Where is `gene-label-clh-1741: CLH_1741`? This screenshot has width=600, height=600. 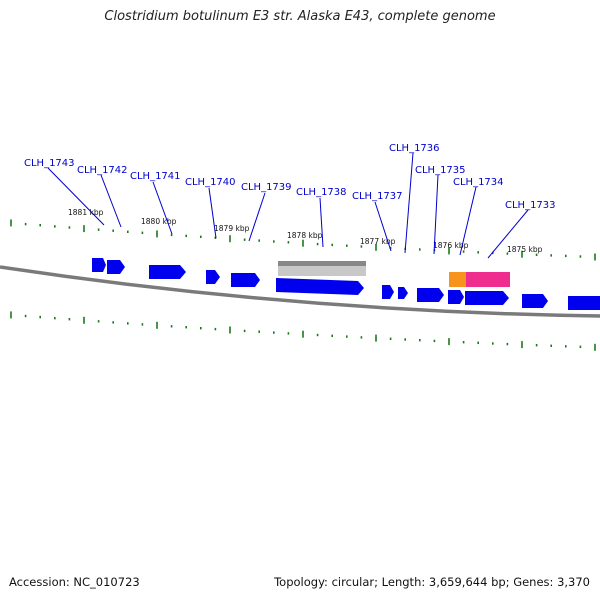
gene-label-clh-1741: CLH_1741 is located at coordinates (155, 176).